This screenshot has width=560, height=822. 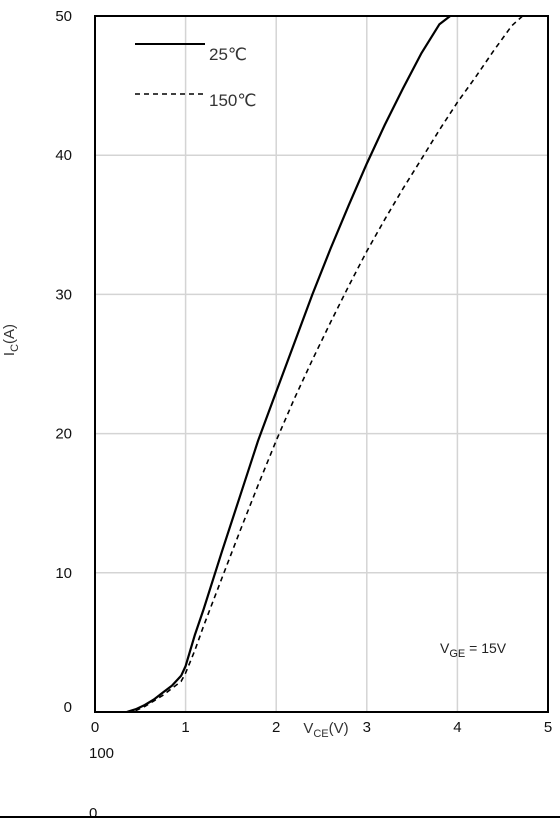 I want to click on y-tick-label-2: 20, so click(x=63, y=434).